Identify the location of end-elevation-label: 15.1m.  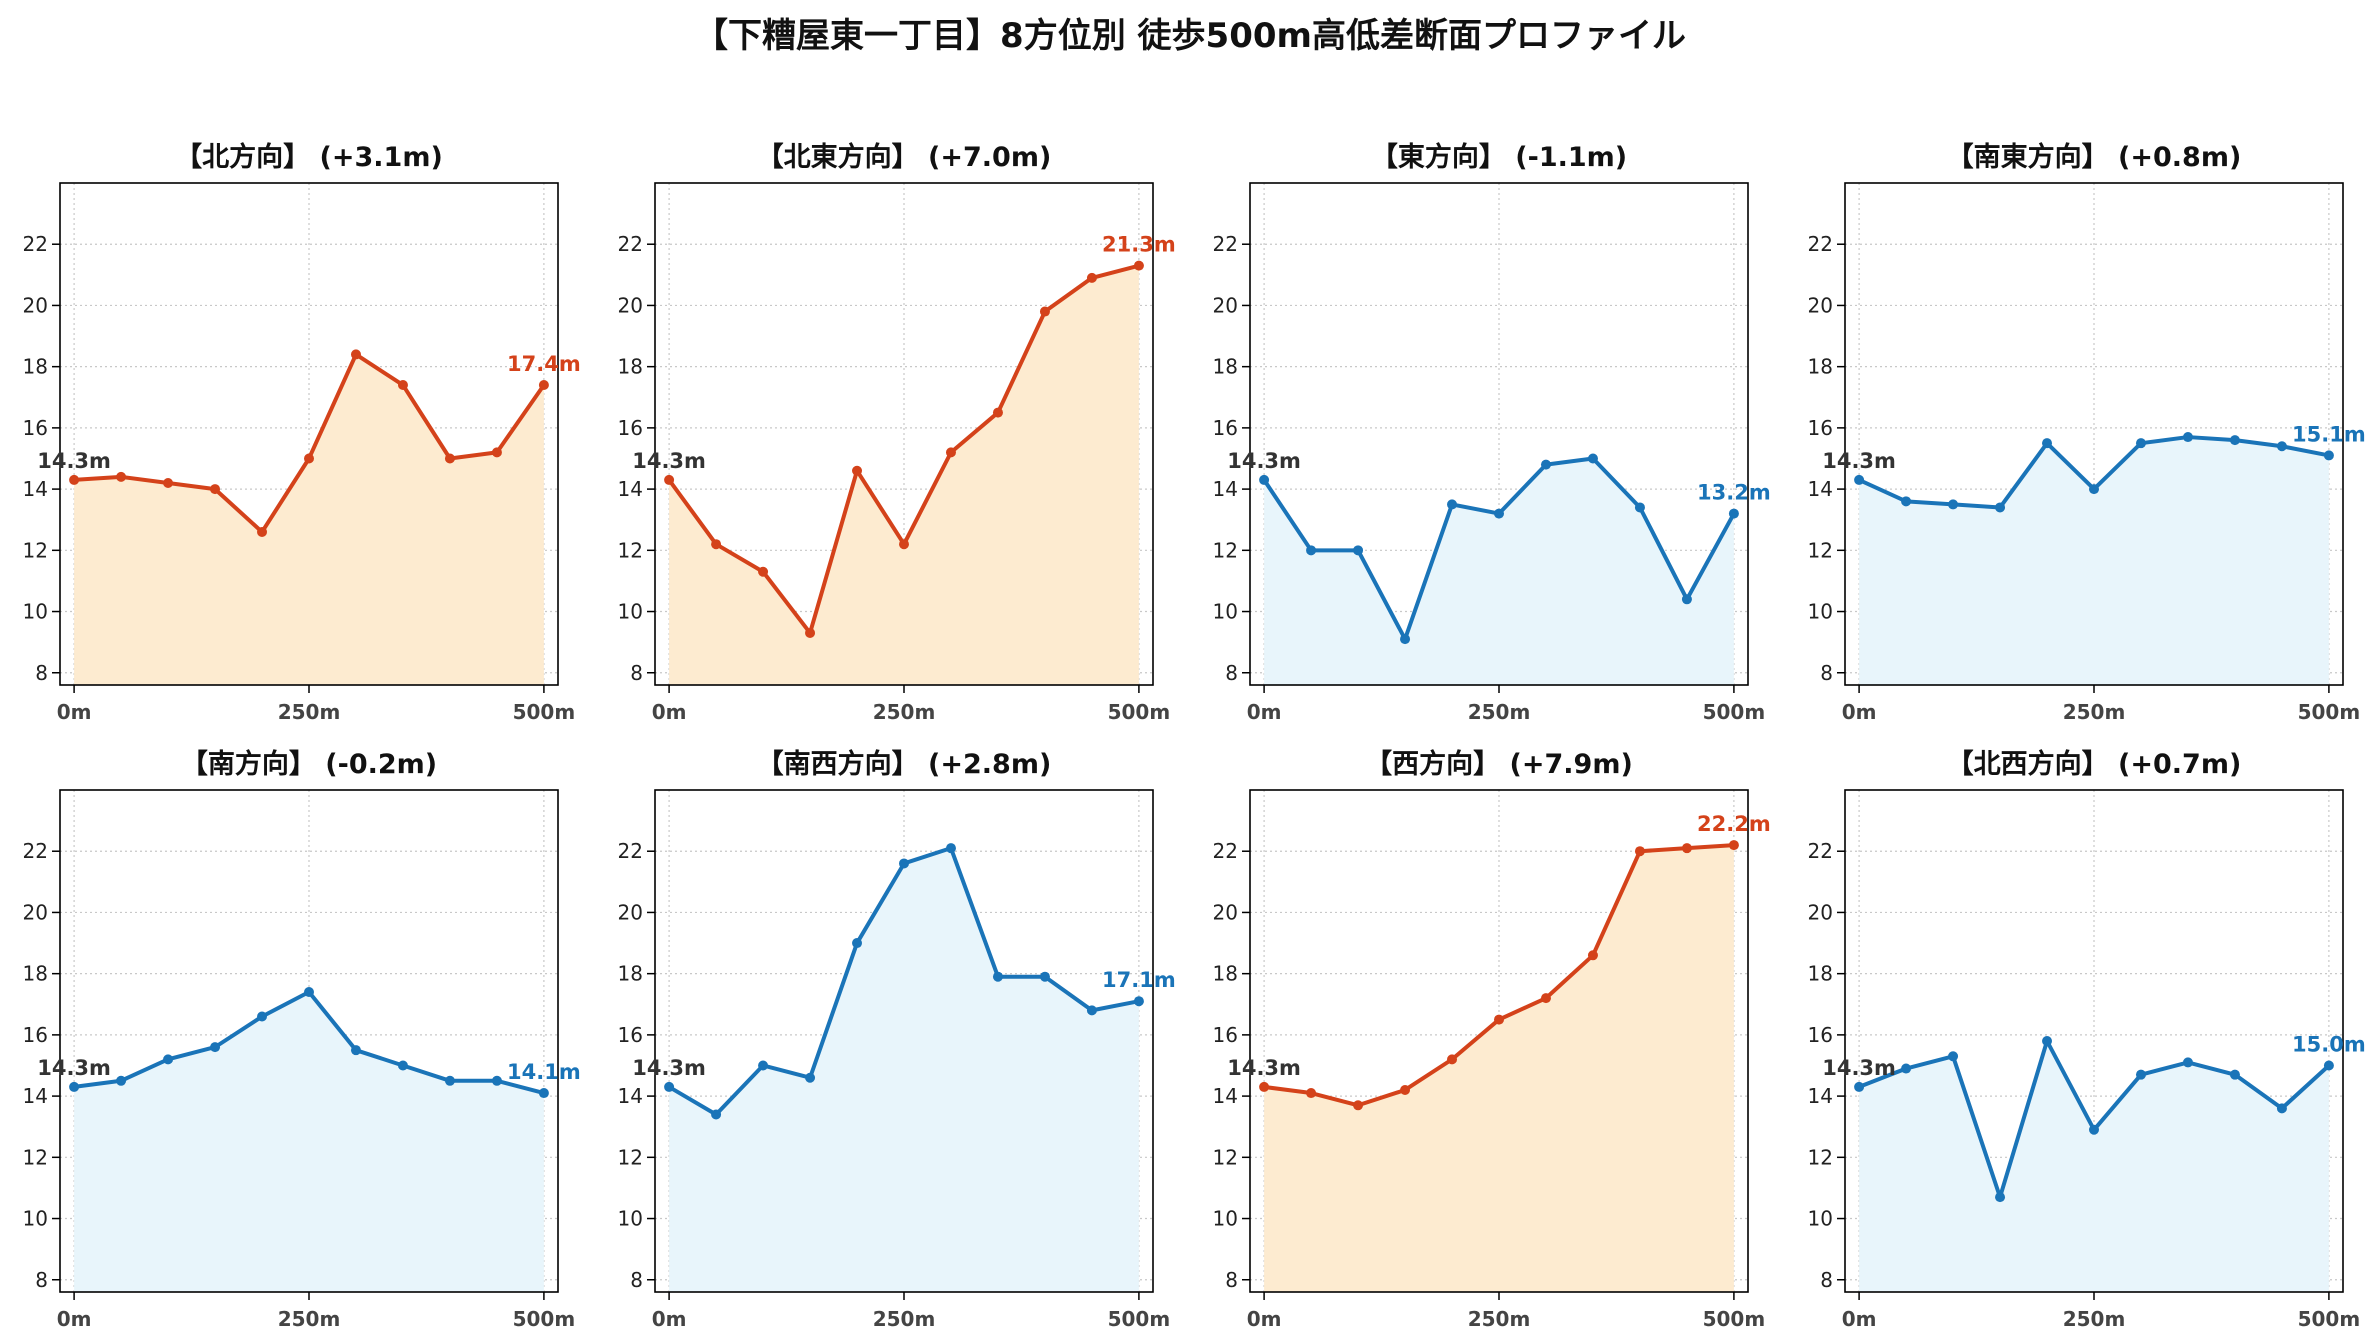
(2329, 434).